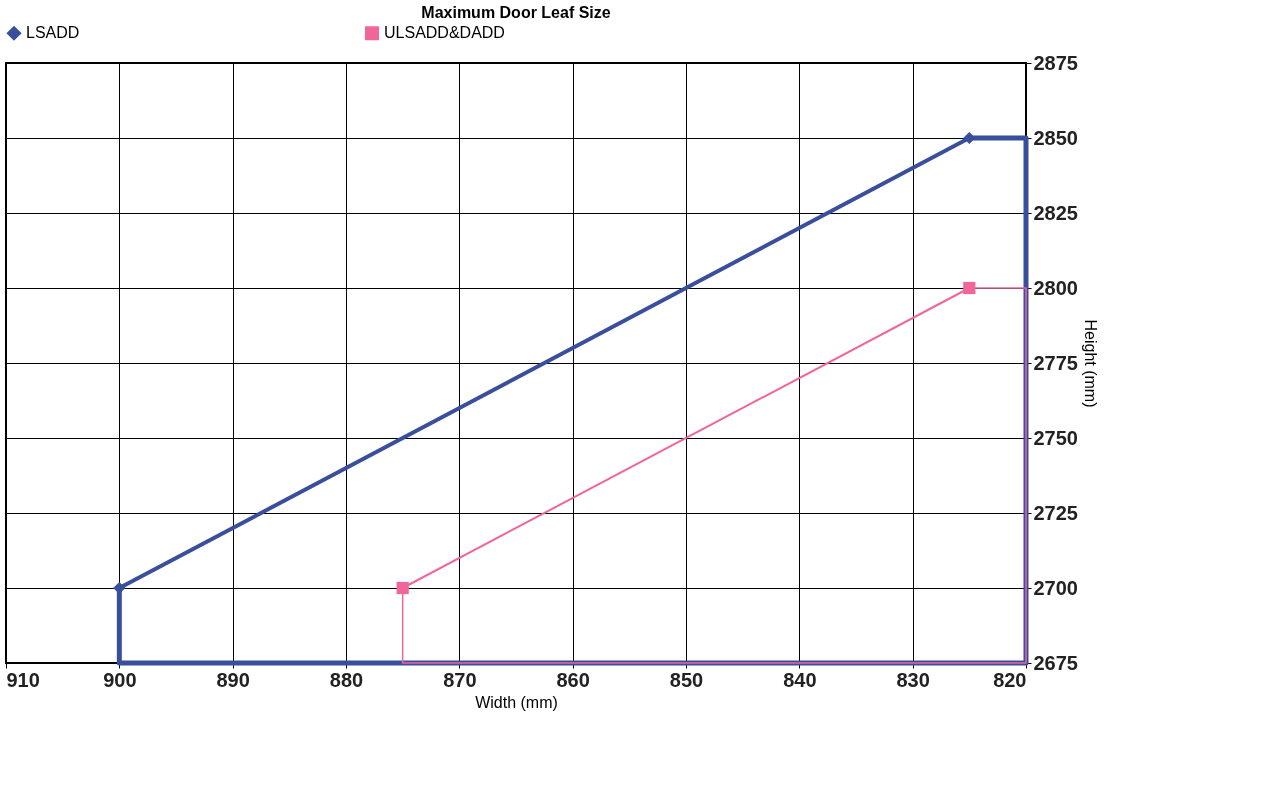 This screenshot has width=1273, height=809. I want to click on legend-label: LSADD, so click(53, 33).